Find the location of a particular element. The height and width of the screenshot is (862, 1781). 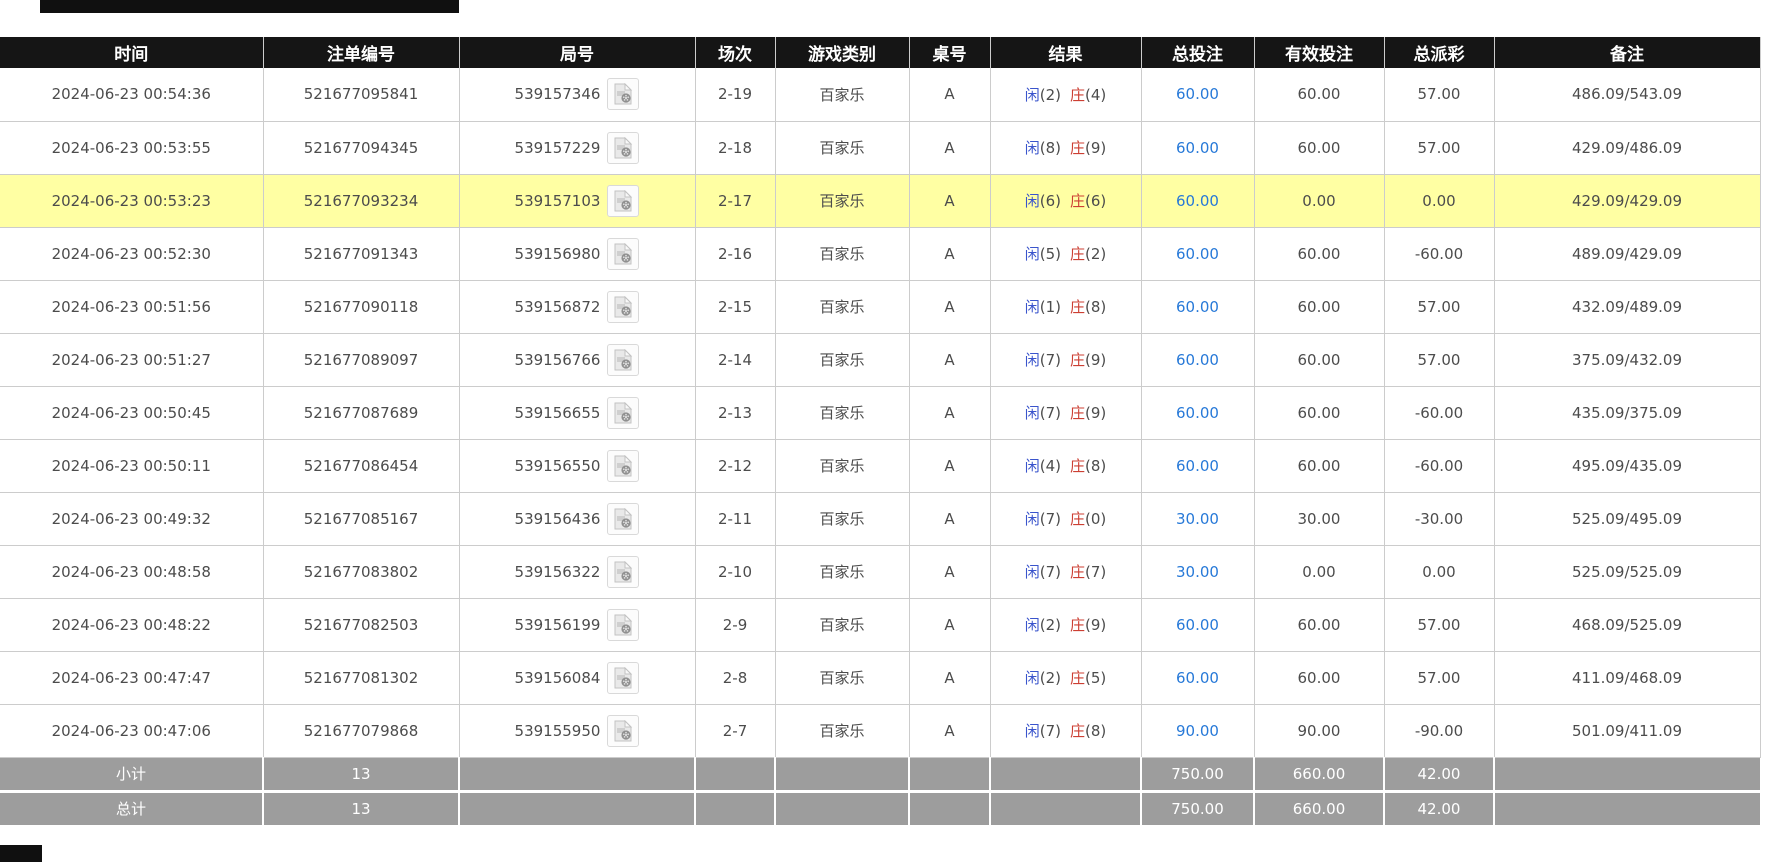

total-bet-cell: 30.00 is located at coordinates (1197, 572).